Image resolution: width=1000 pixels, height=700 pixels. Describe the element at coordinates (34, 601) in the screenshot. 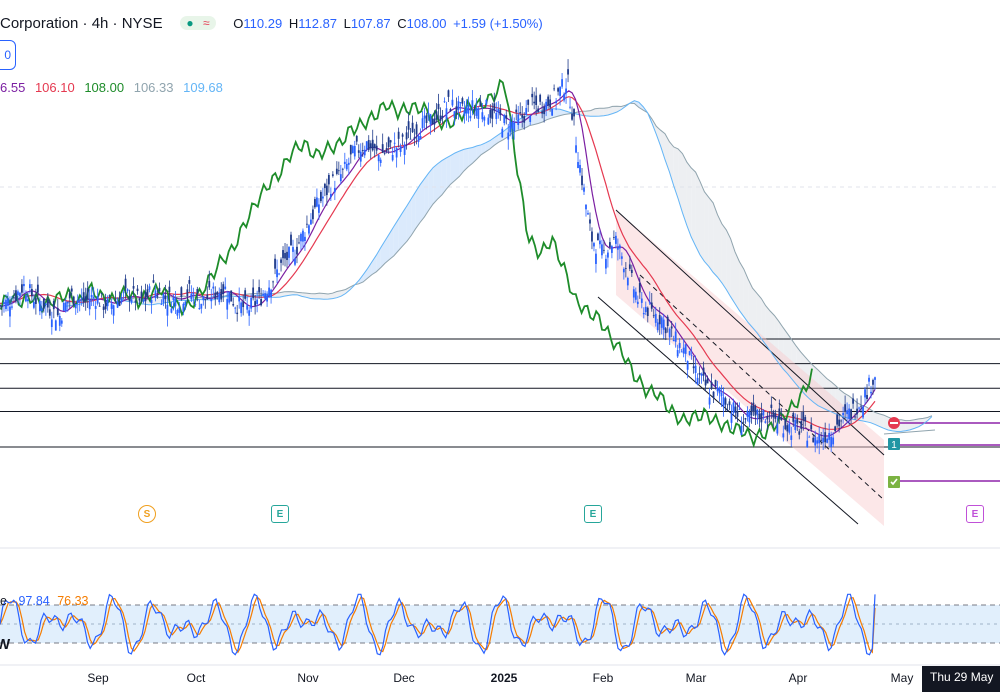

I see `stoch-k-value: 97.84` at that location.